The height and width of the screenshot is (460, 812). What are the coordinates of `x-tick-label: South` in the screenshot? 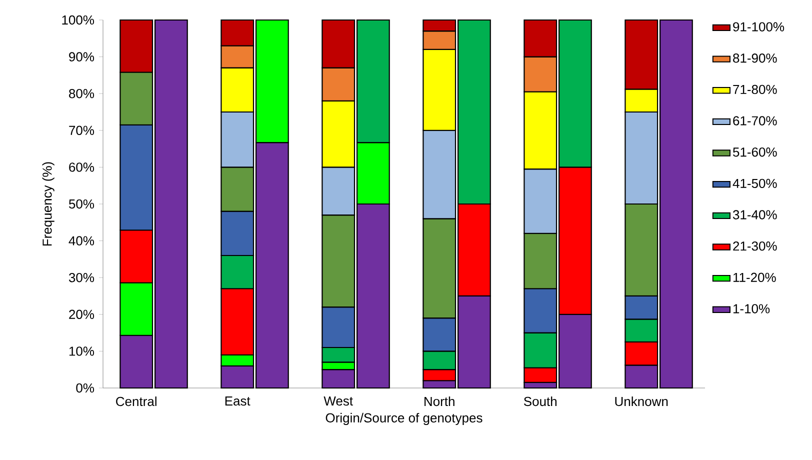 It's located at (540, 401).